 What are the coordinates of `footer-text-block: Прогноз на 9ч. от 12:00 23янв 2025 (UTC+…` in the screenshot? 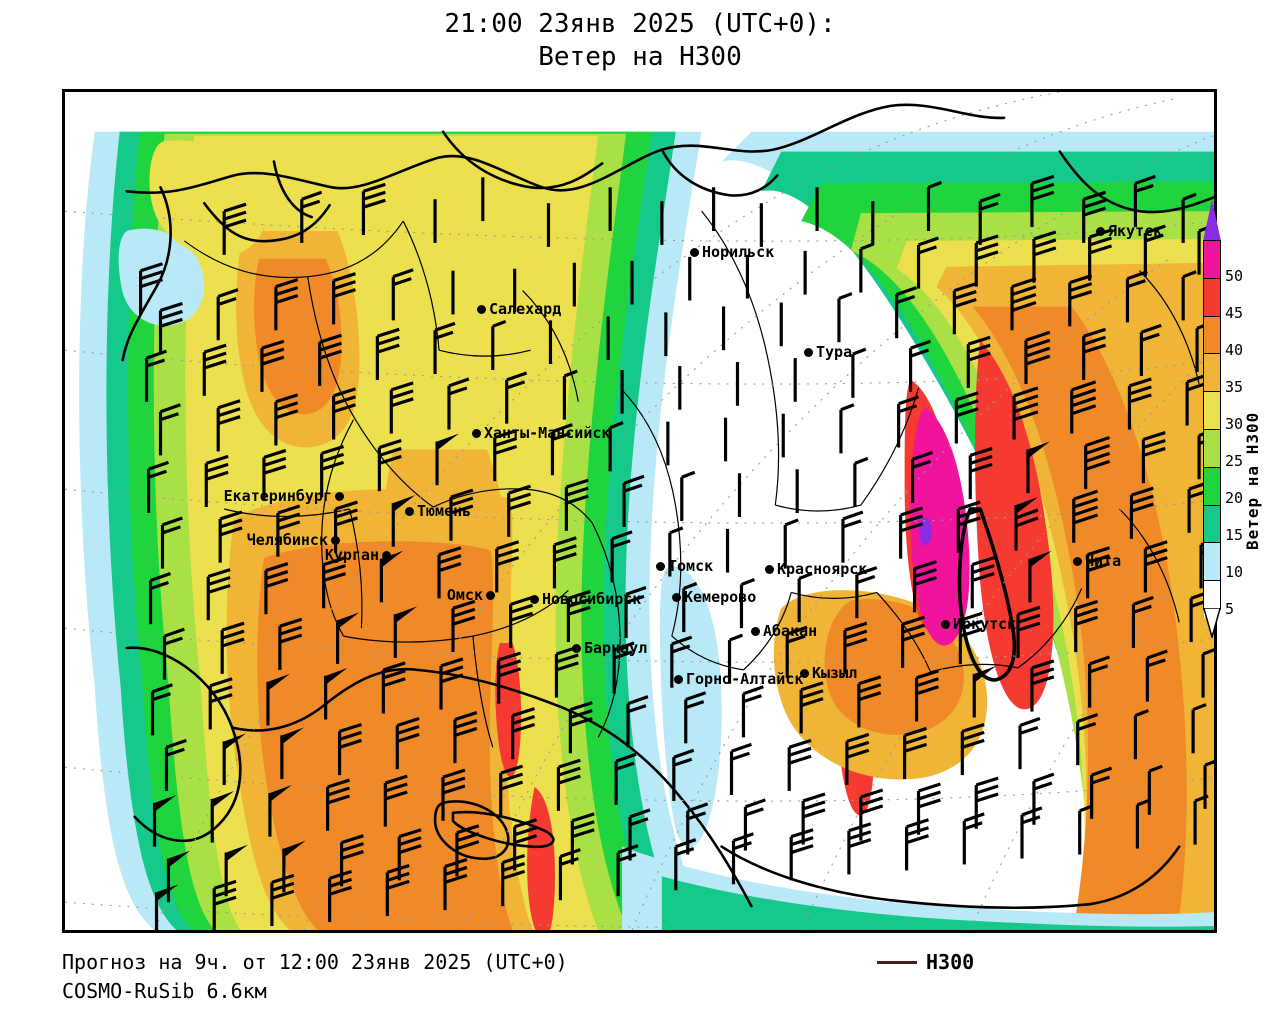 It's located at (315, 977).